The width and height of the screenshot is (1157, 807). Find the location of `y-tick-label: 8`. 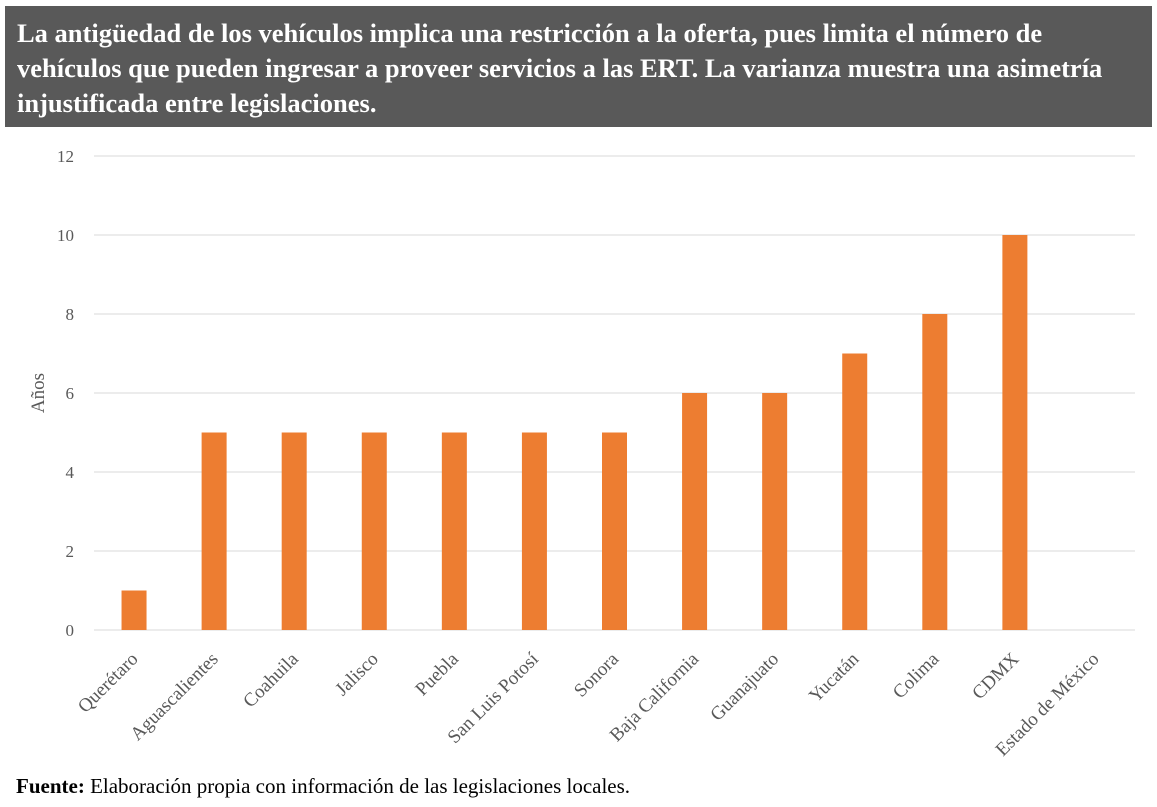

y-tick-label: 8 is located at coordinates (70, 314).